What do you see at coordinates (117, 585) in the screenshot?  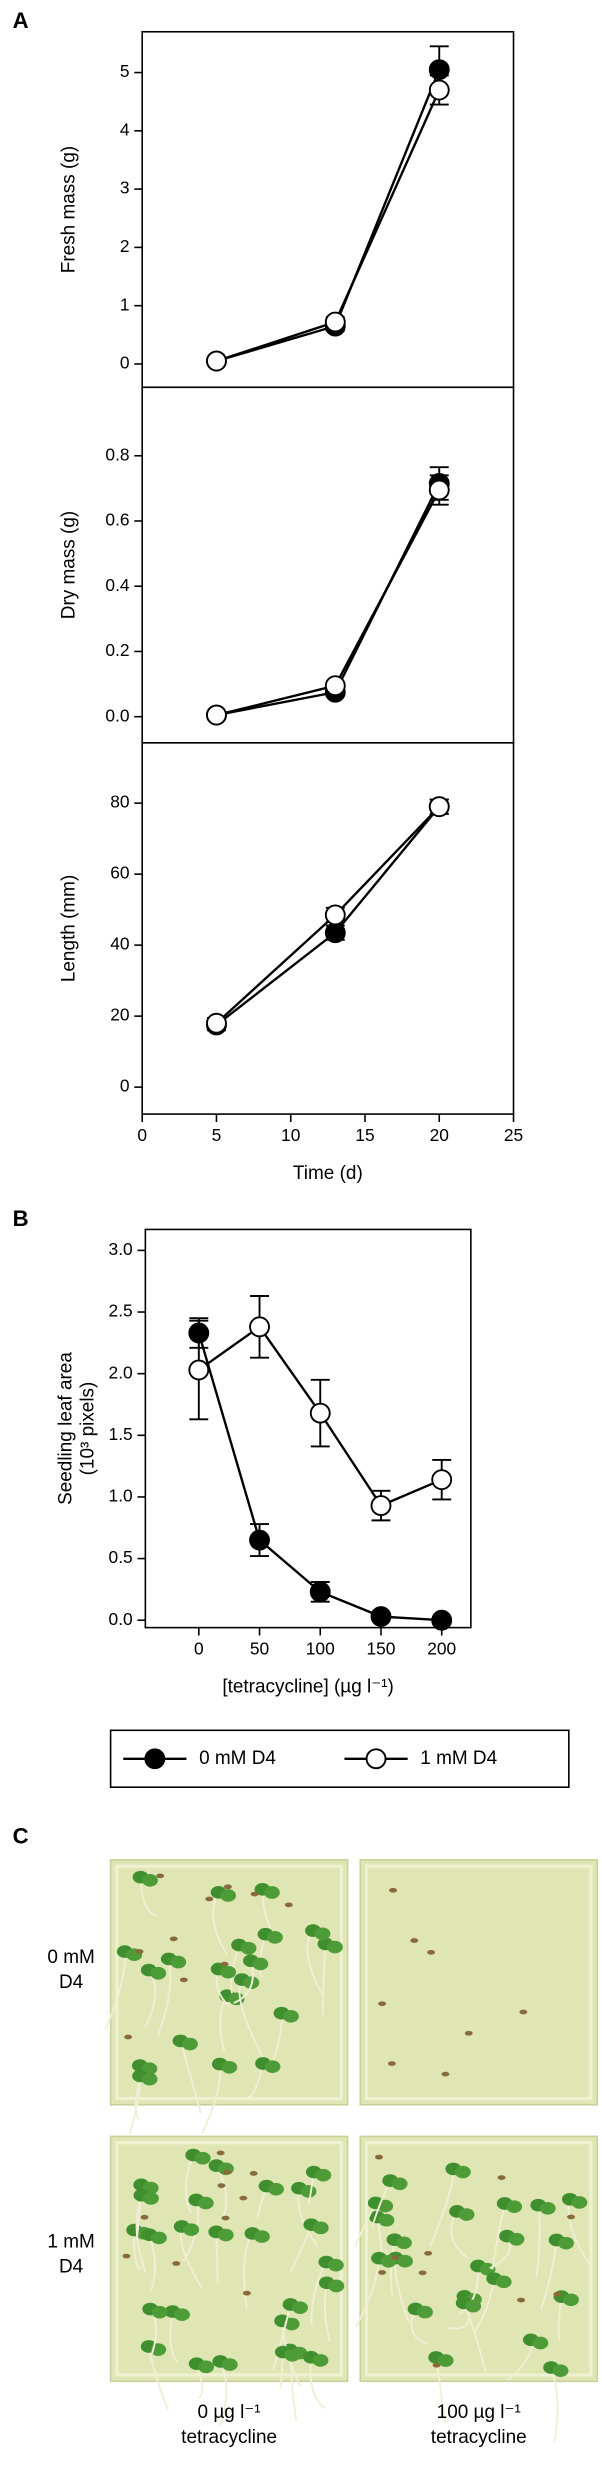 I see `y-tick-label: 0.4` at bounding box center [117, 585].